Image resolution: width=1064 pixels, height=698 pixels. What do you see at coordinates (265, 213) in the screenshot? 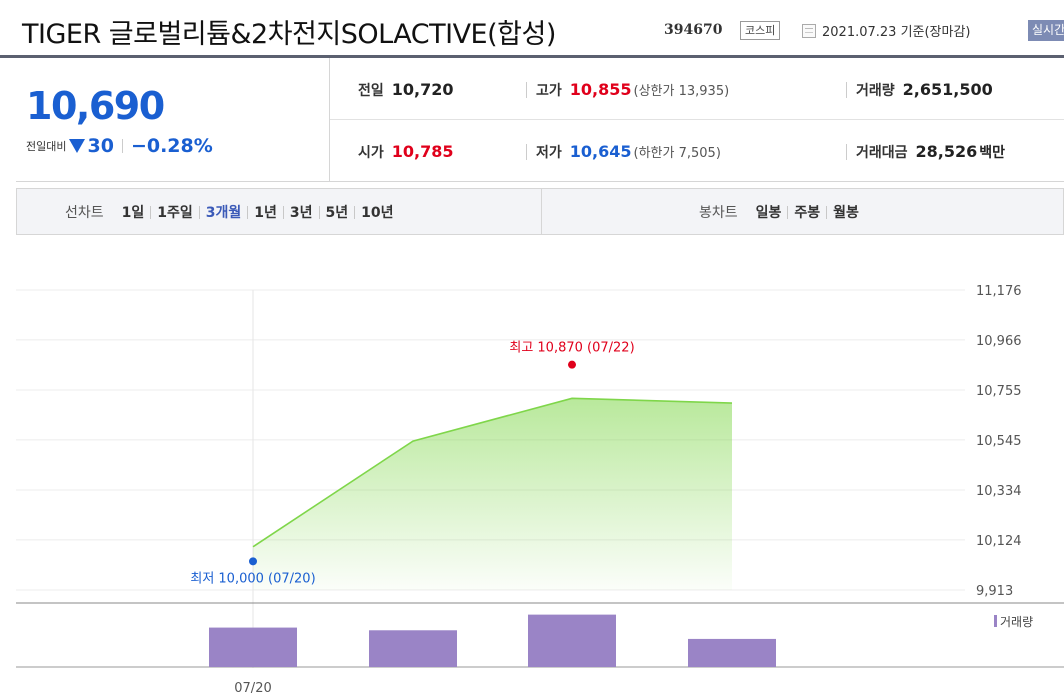
I see `period-1y: 1년` at bounding box center [265, 213].